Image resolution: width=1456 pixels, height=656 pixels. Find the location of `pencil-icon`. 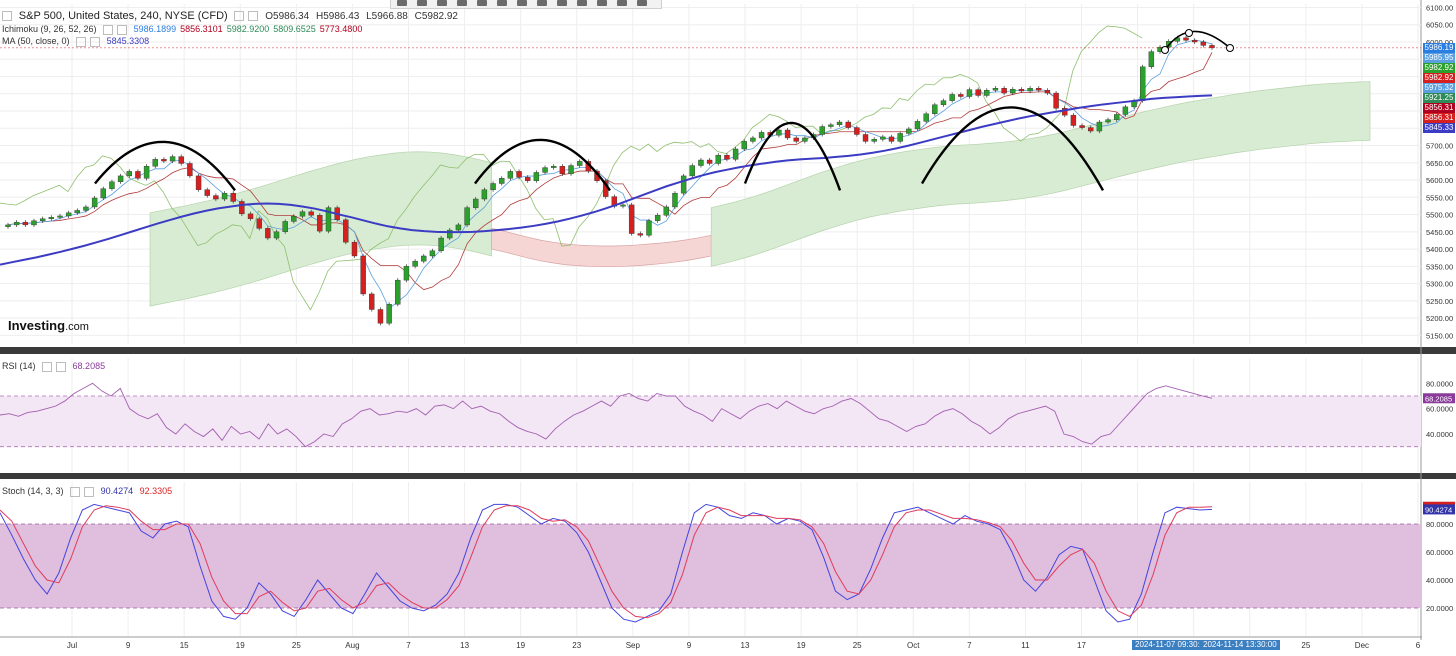

pencil-icon is located at coordinates (402, 3).